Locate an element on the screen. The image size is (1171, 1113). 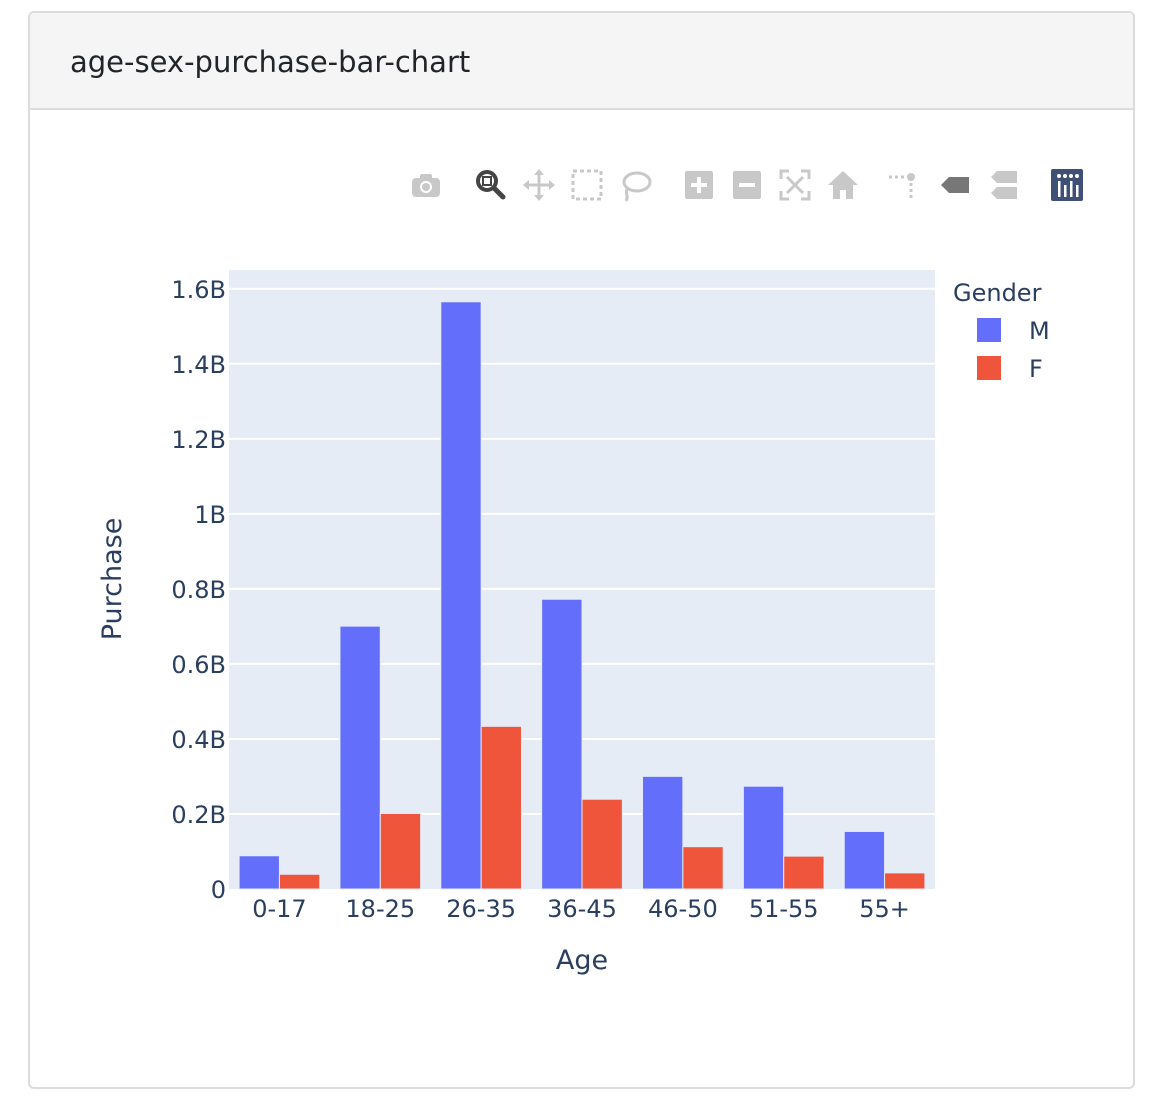
x-axis-title: Age is located at coordinates (582, 960).